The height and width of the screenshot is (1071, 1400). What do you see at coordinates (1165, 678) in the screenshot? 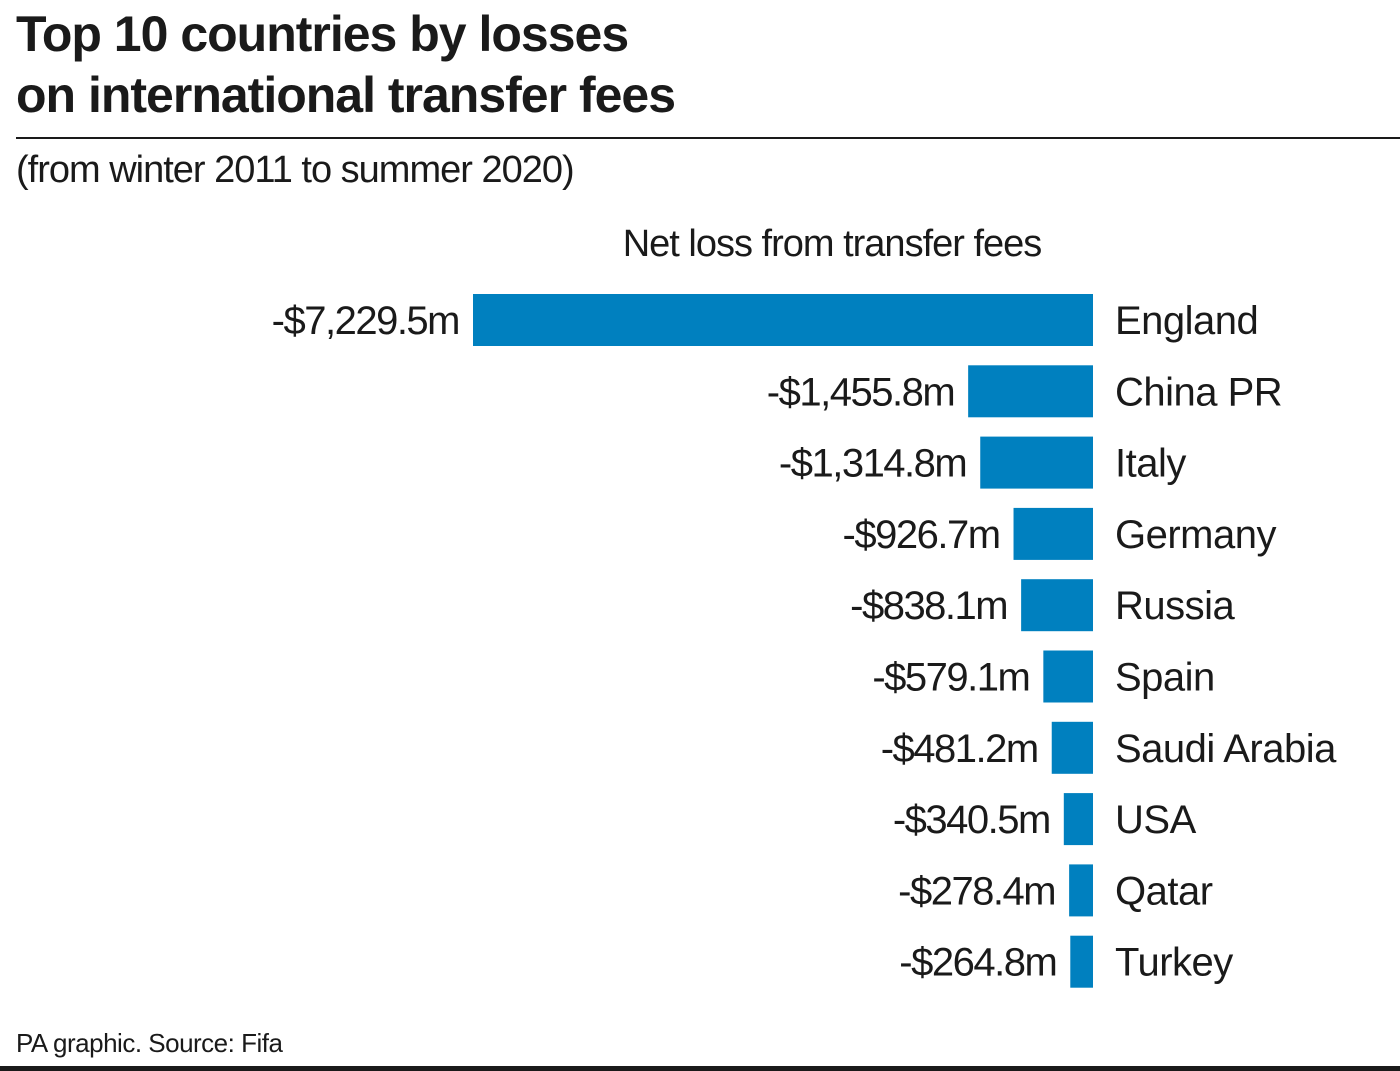
I see `category-label-spain: Spain` at bounding box center [1165, 678].